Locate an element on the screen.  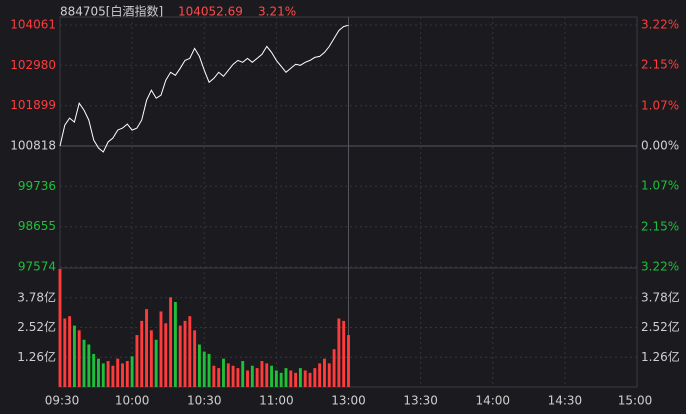
x-tick-label: 10:00 is located at coordinates (132, 401).